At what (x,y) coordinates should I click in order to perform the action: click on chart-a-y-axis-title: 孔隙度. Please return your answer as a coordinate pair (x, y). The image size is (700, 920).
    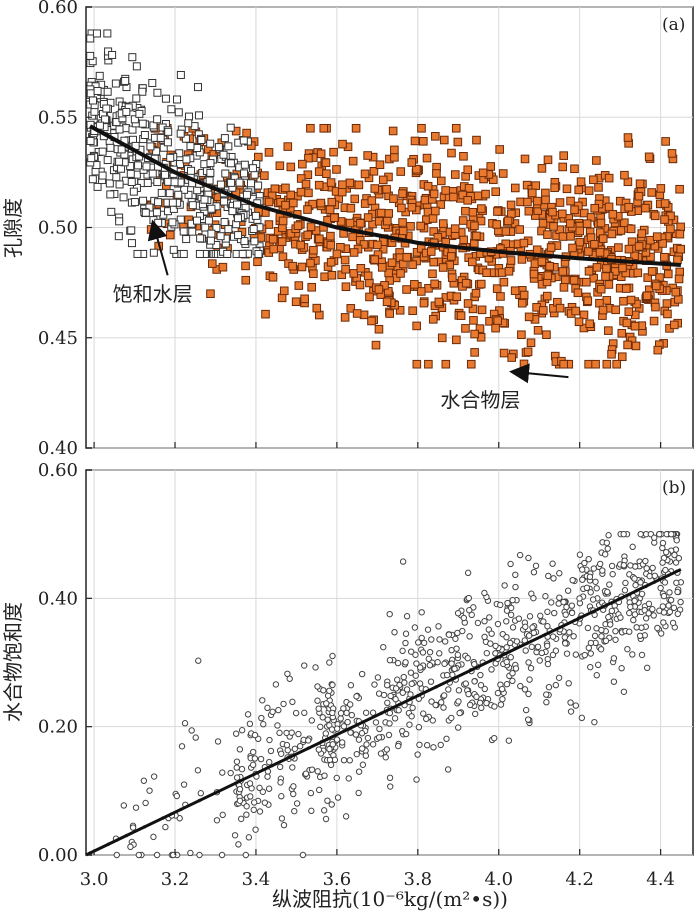
    Looking at the image, I should click on (13, 228).